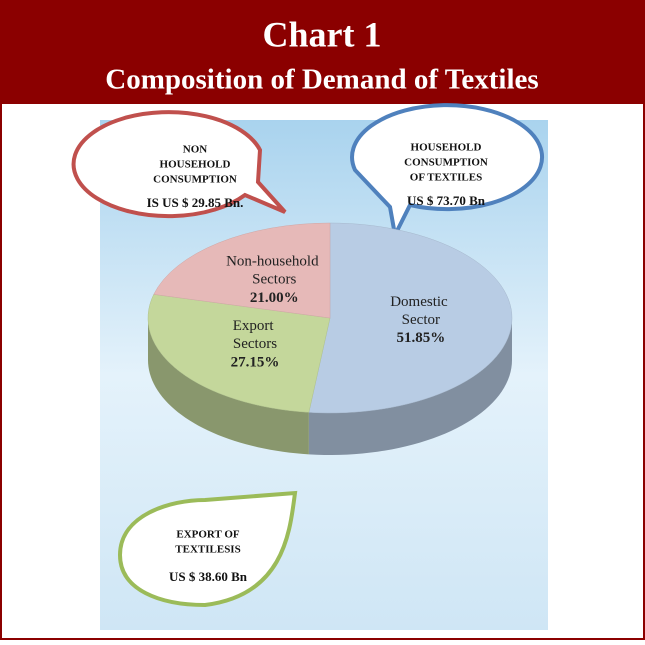  What do you see at coordinates (274, 298) in the screenshot?
I see `data-label: 21.00%` at bounding box center [274, 298].